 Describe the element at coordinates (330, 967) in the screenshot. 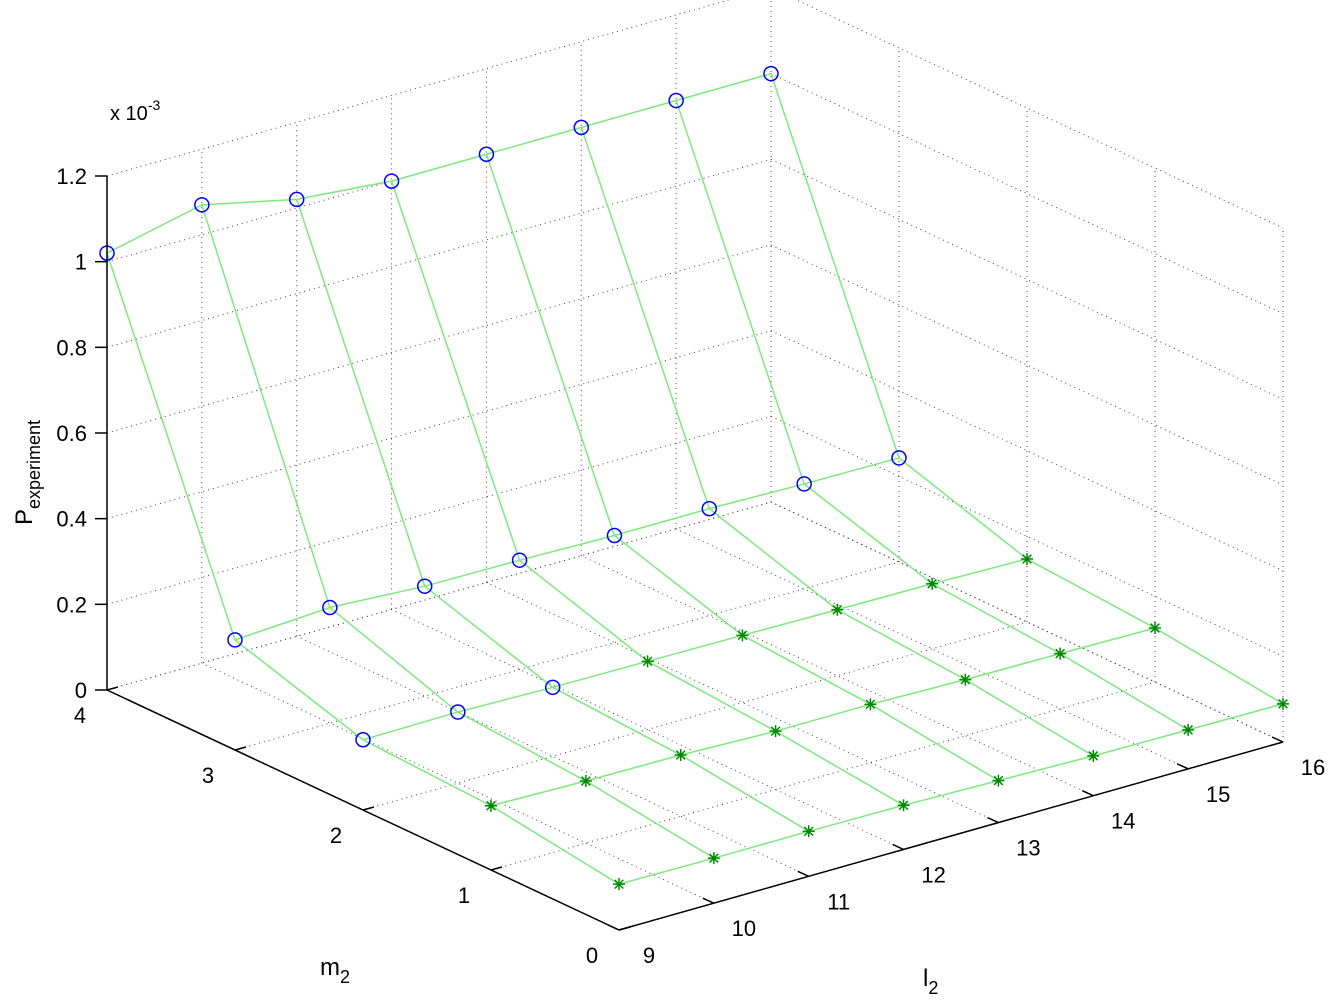

I see `y-axis-label-main: m` at that location.